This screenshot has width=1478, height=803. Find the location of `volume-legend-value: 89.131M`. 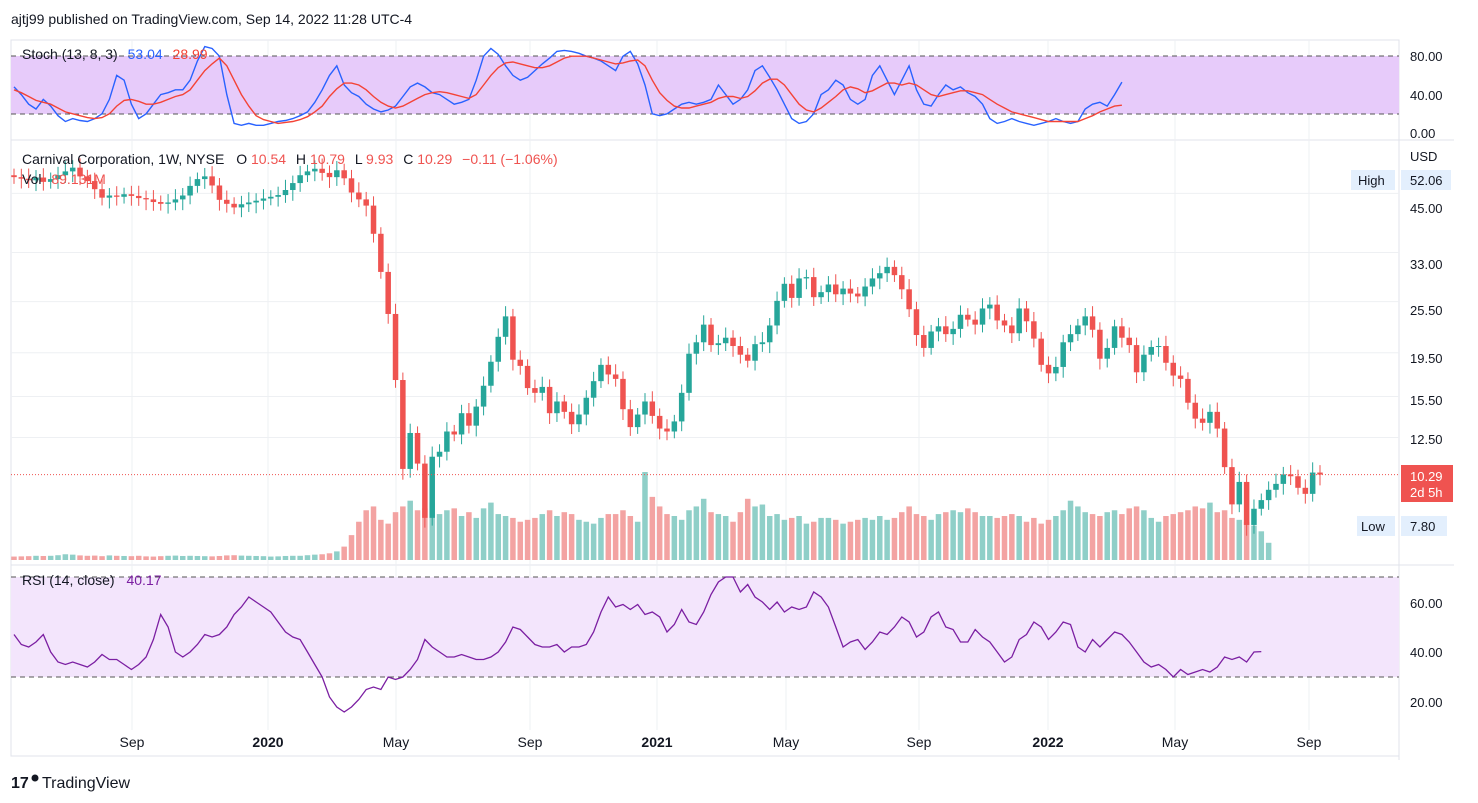

volume-legend-value: 89.131M is located at coordinates (78, 179).